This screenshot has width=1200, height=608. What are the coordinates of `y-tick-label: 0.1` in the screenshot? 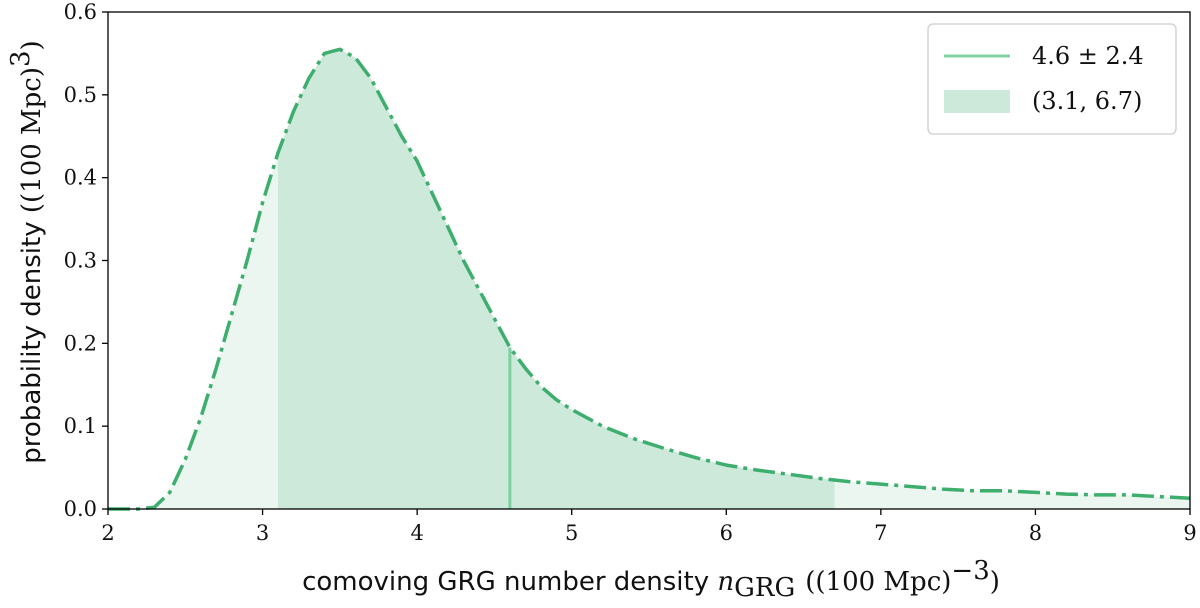 It's located at (80, 426).